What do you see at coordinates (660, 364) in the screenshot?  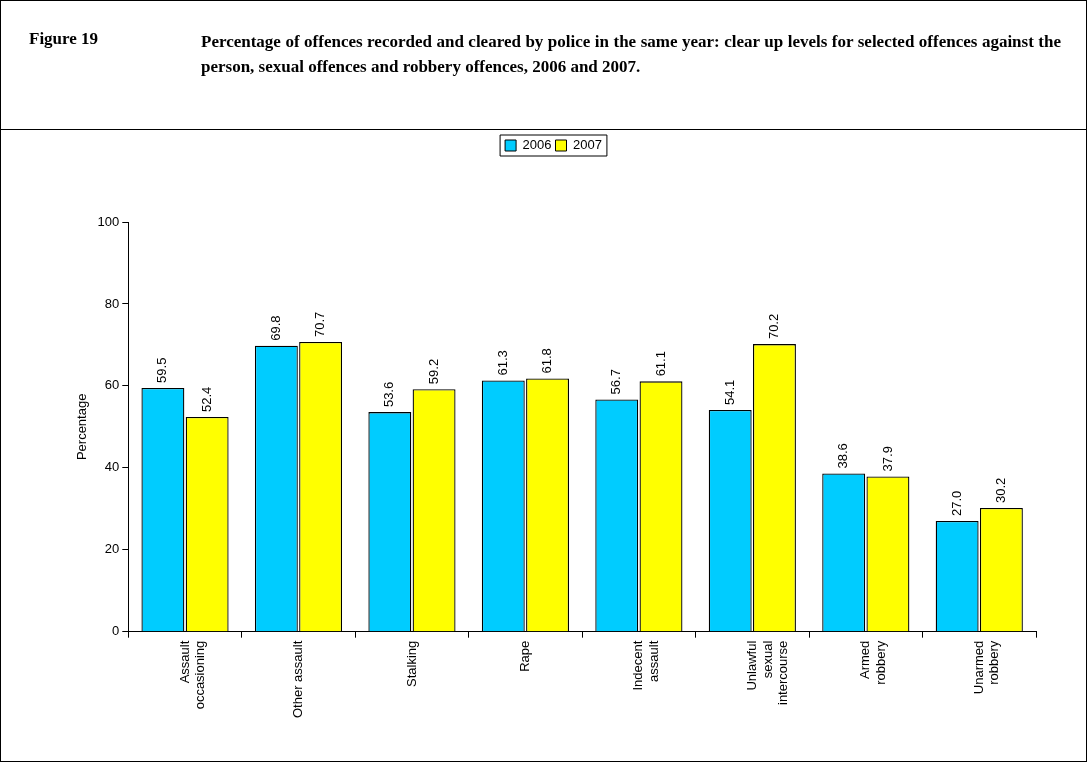 I see `text: 61.1` at bounding box center [660, 364].